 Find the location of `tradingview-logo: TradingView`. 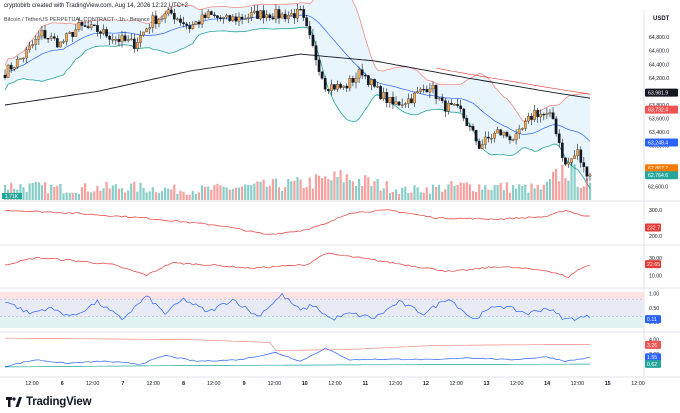

tradingview-logo: TradingView is located at coordinates (49, 402).